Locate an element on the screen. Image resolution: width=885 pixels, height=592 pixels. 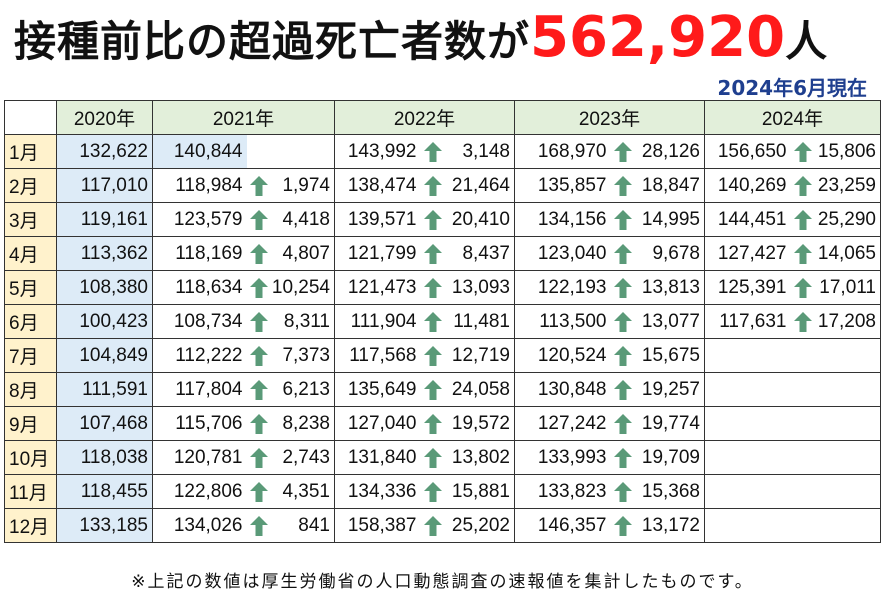
value-2023: 113,500 is located at coordinates (562, 321).